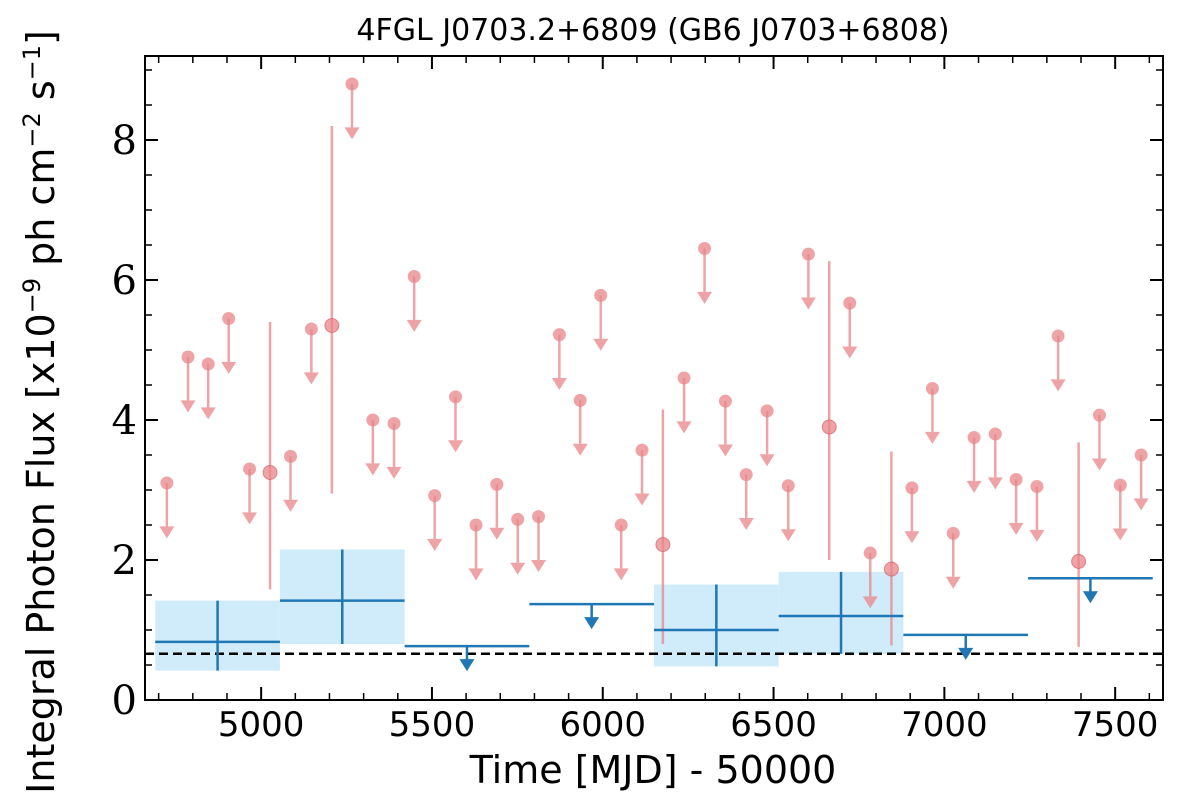 The image size is (1200, 800). Describe the element at coordinates (653, 770) in the screenshot. I see `x-axis-label: Time [MJD] - 50000` at that location.